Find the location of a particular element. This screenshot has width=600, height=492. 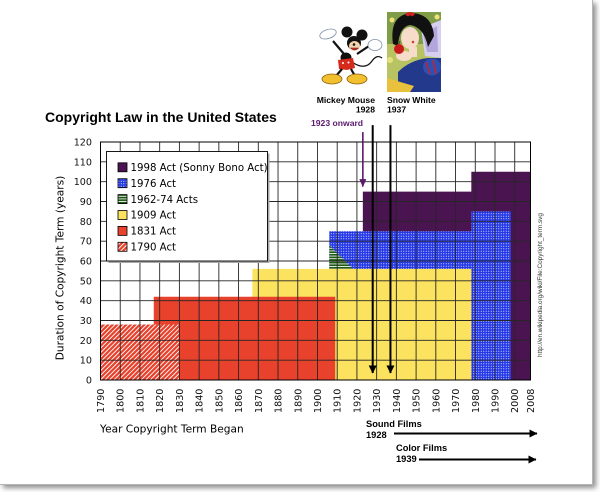

y-tick-label: 120 is located at coordinates (83, 143).